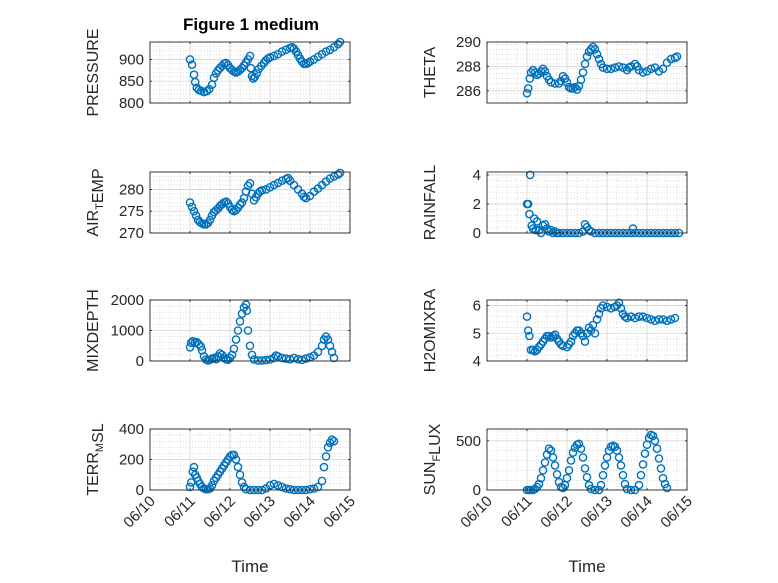 The width and height of the screenshot is (778, 583). I want to click on y-axis-label-part: EMP, so click(98, 185).